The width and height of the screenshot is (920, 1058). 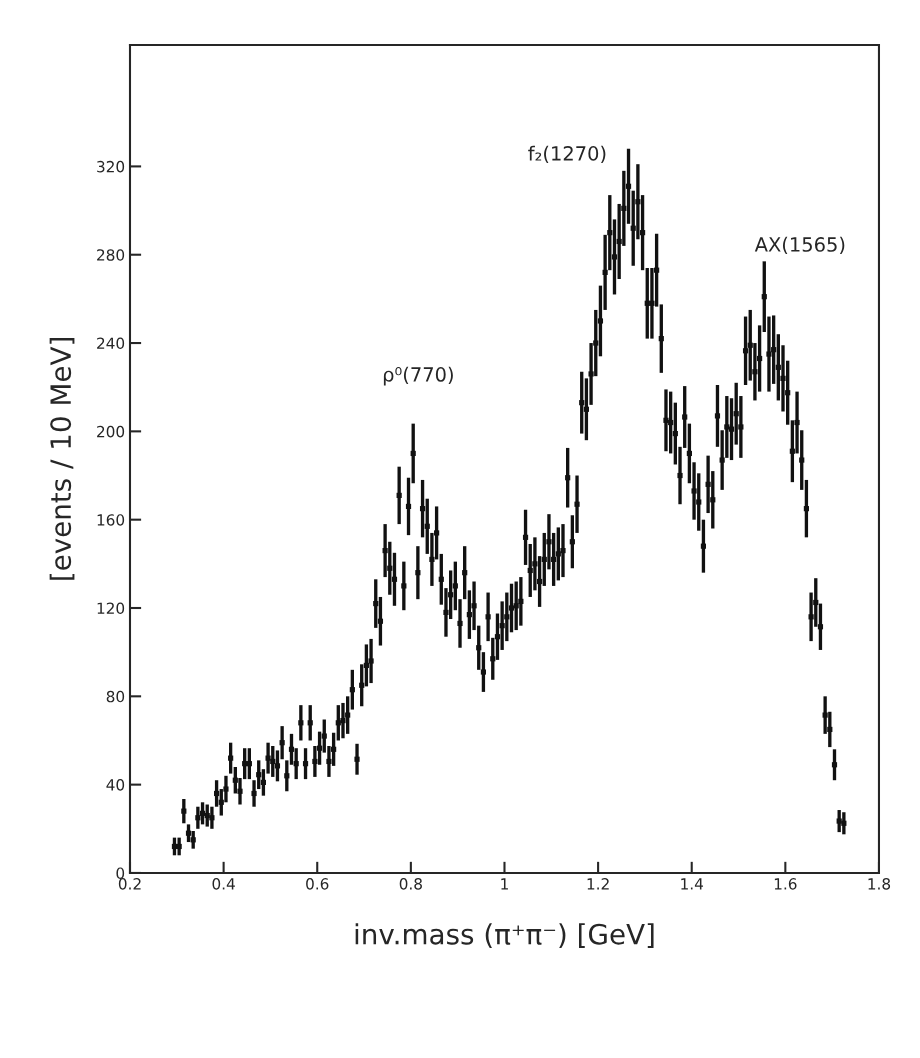 What do you see at coordinates (785, 884) in the screenshot?
I see `x-tick-label: 1.6` at bounding box center [785, 884].